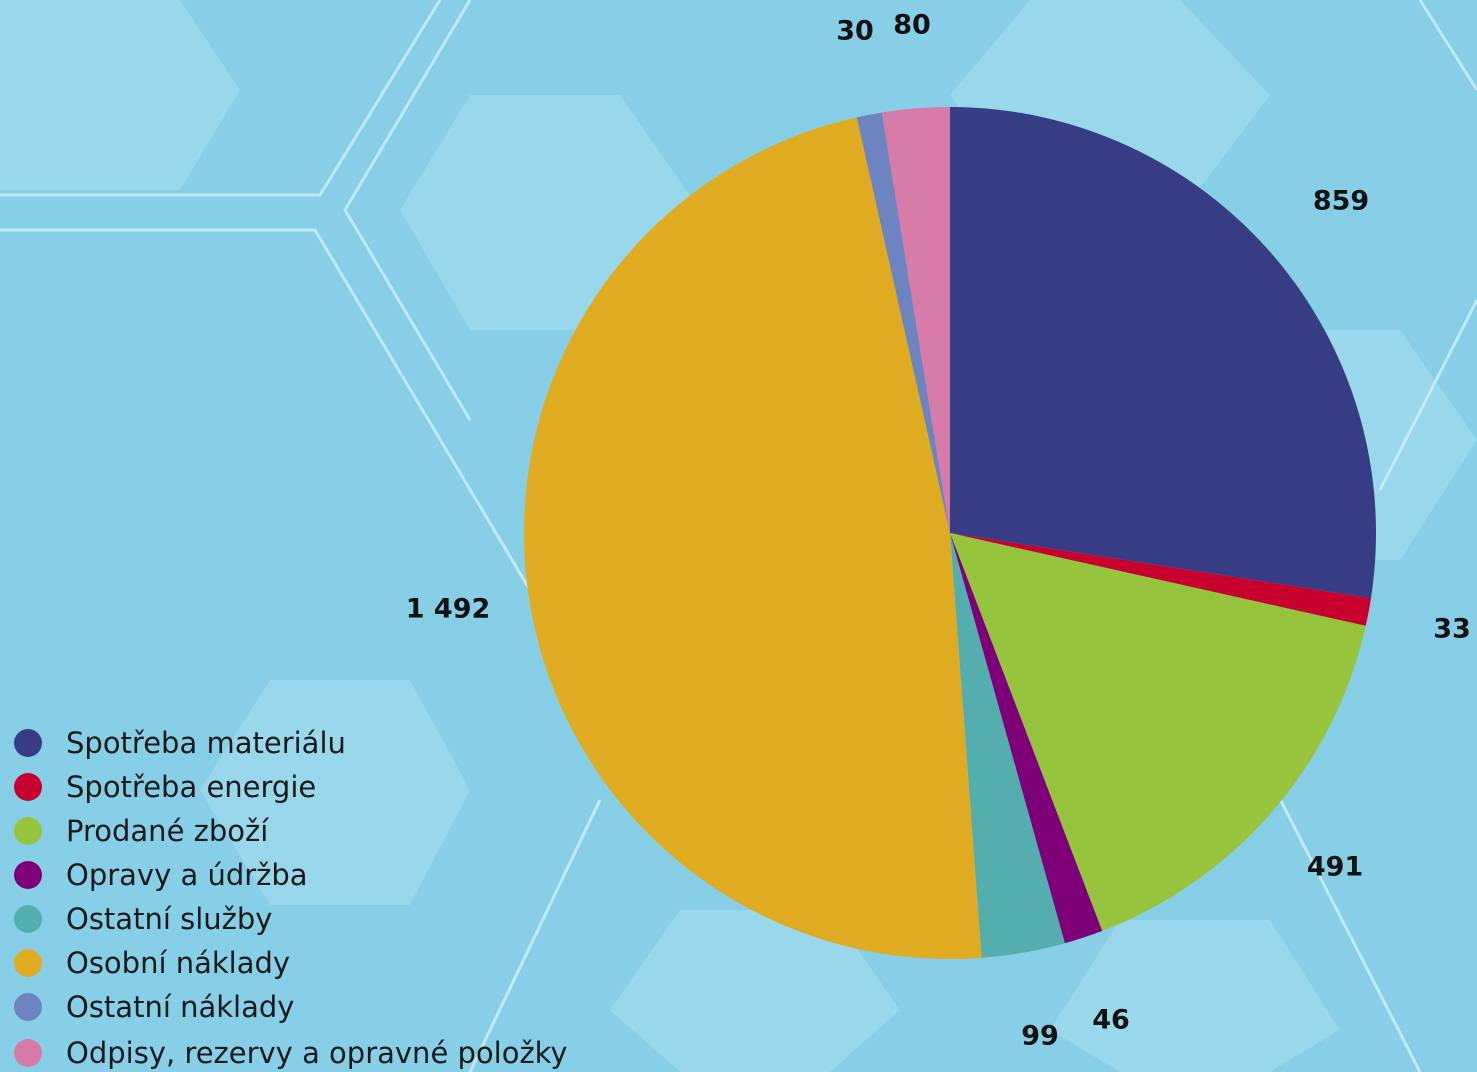 Image resolution: width=1477 pixels, height=1072 pixels. What do you see at coordinates (448, 609) in the screenshot?
I see `data-label-5: 1 492` at bounding box center [448, 609].